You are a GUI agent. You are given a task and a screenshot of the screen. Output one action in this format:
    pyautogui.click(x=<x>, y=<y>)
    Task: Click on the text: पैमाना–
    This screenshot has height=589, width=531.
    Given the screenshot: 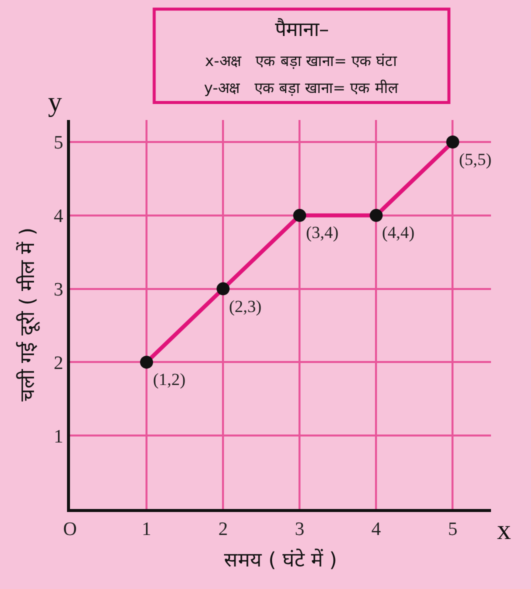 What is the action you would take?
    pyautogui.click(x=302, y=29)
    